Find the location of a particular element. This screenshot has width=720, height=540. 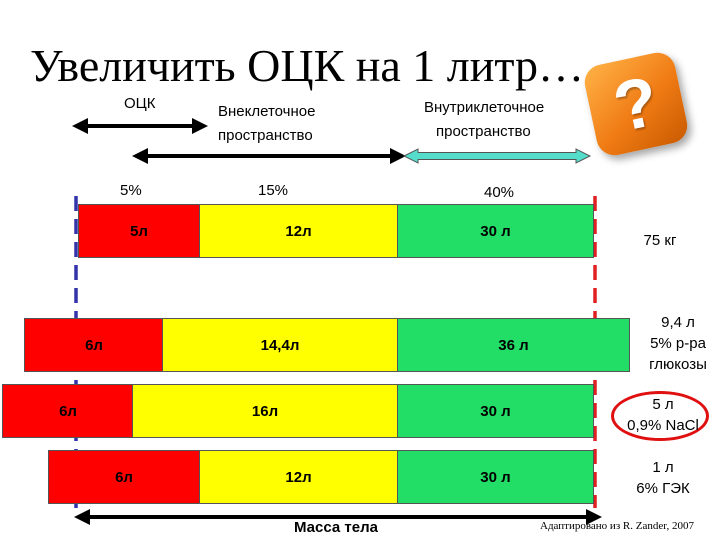

body-mass-label: Масса тела is located at coordinates (336, 527).